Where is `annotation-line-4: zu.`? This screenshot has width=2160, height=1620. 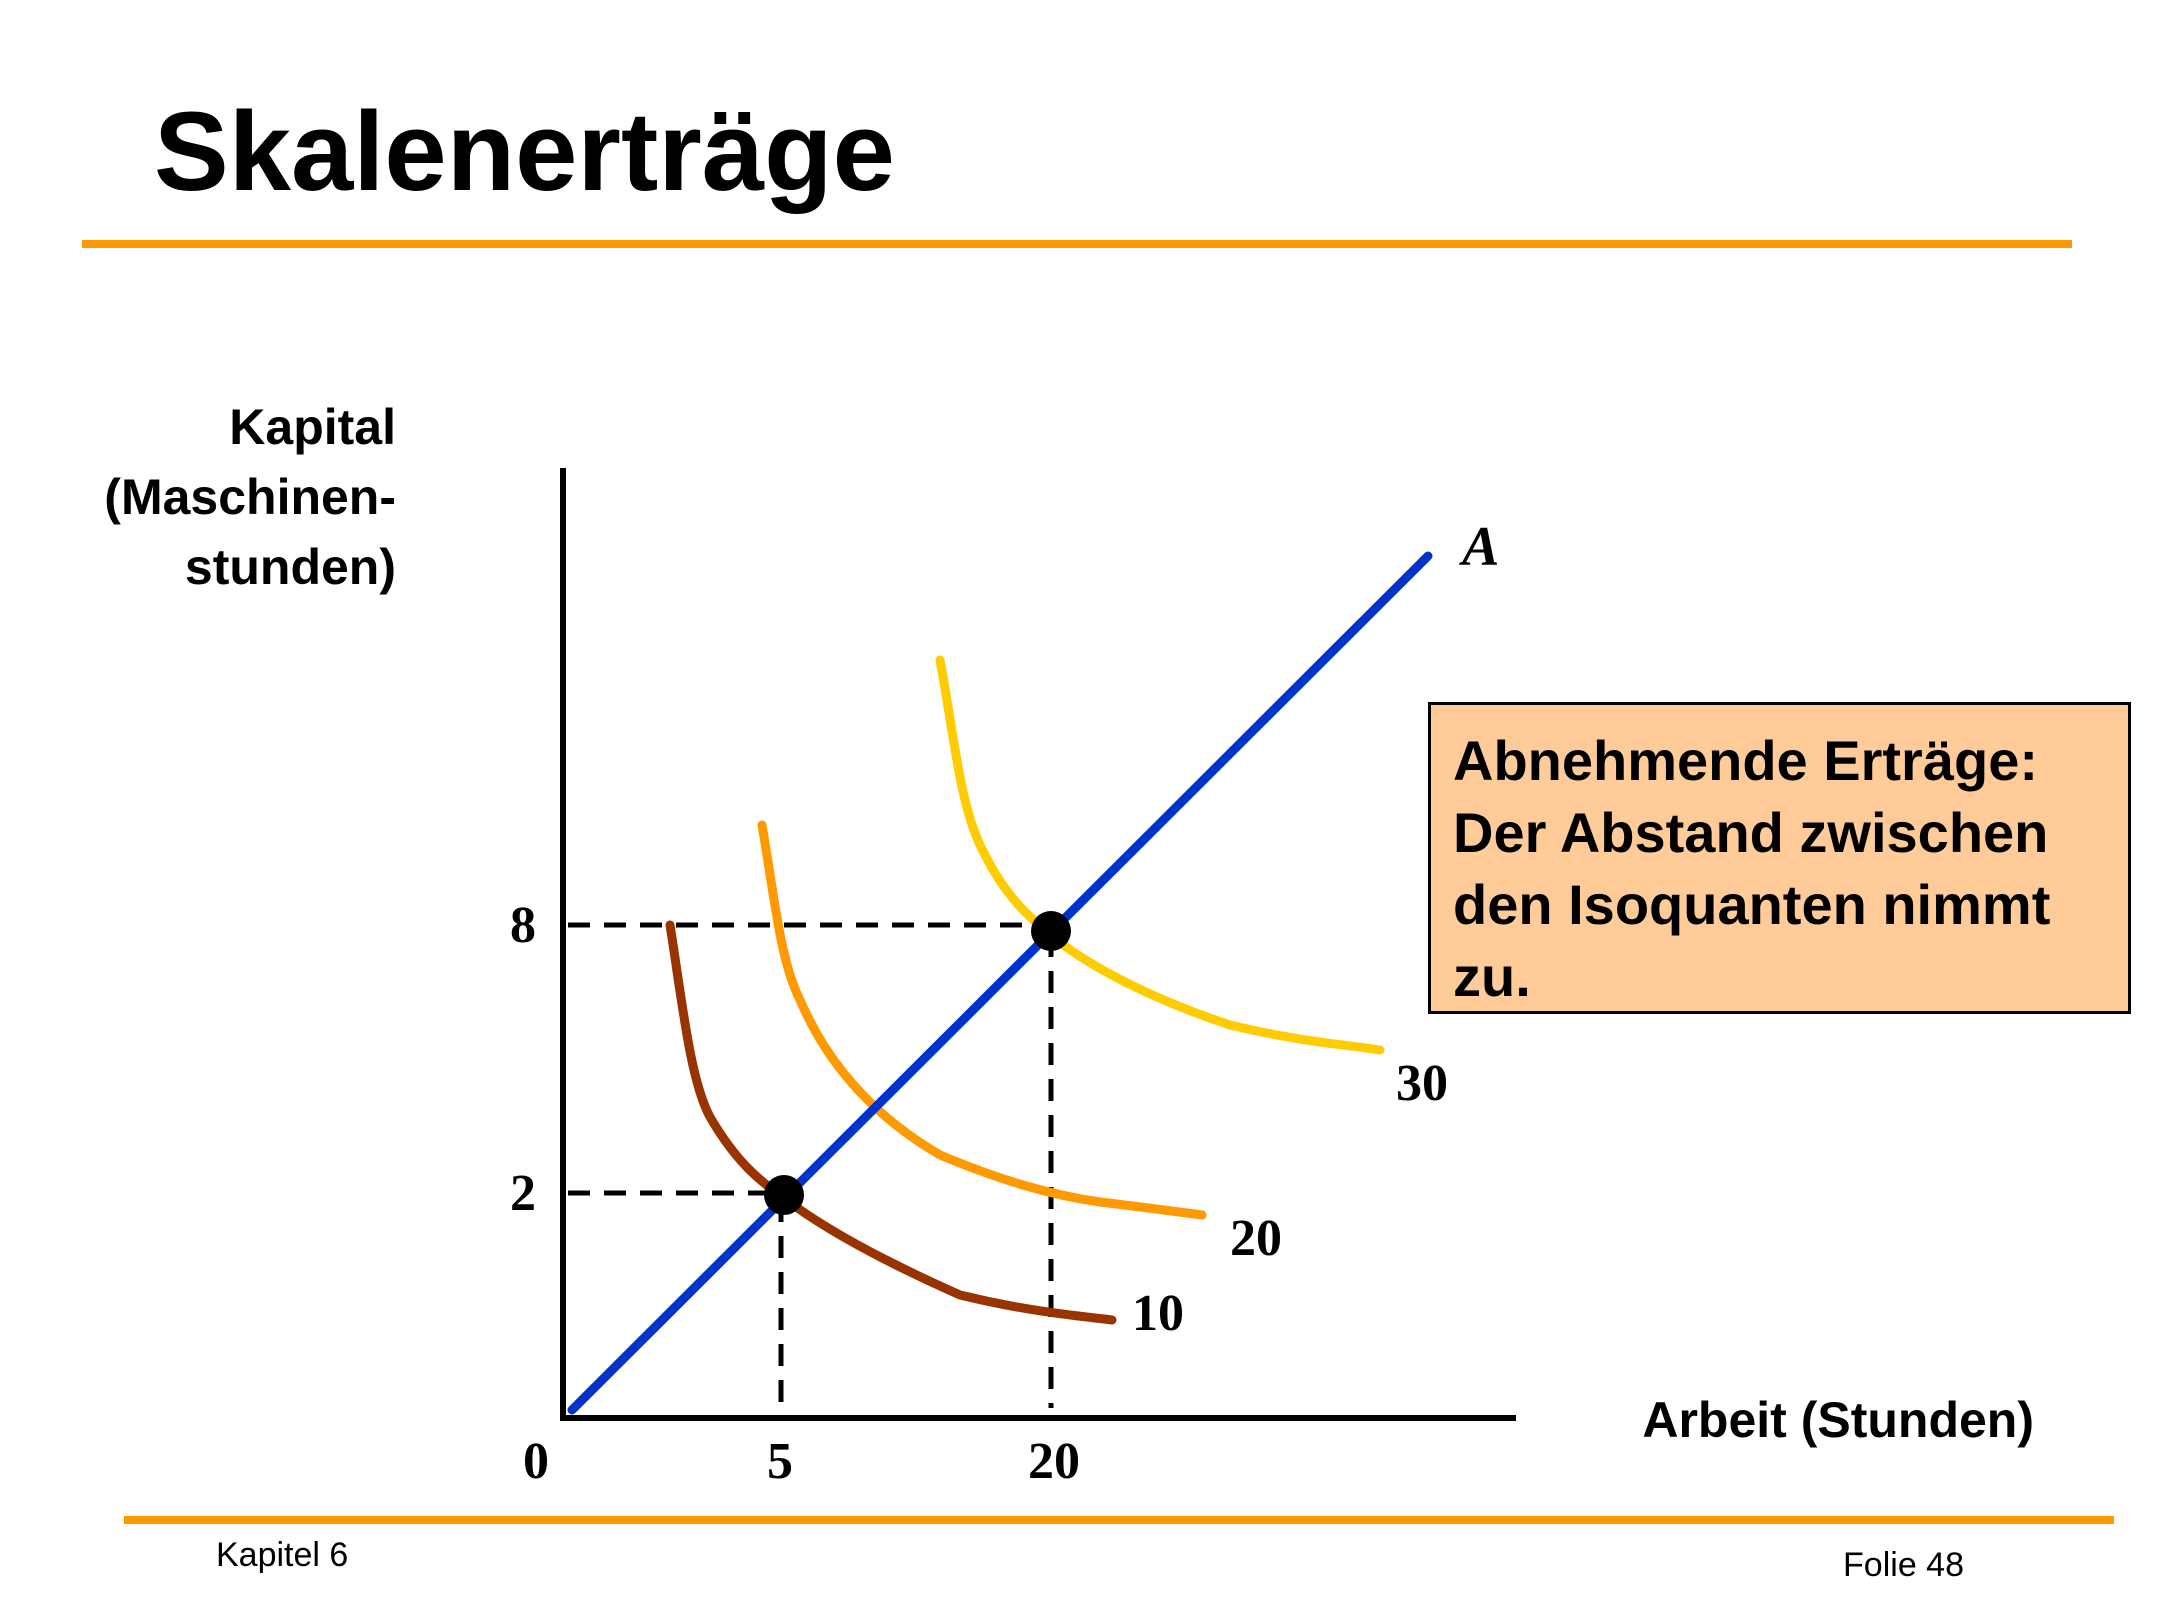
annotation-line-4: zu. is located at coordinates (1492, 976).